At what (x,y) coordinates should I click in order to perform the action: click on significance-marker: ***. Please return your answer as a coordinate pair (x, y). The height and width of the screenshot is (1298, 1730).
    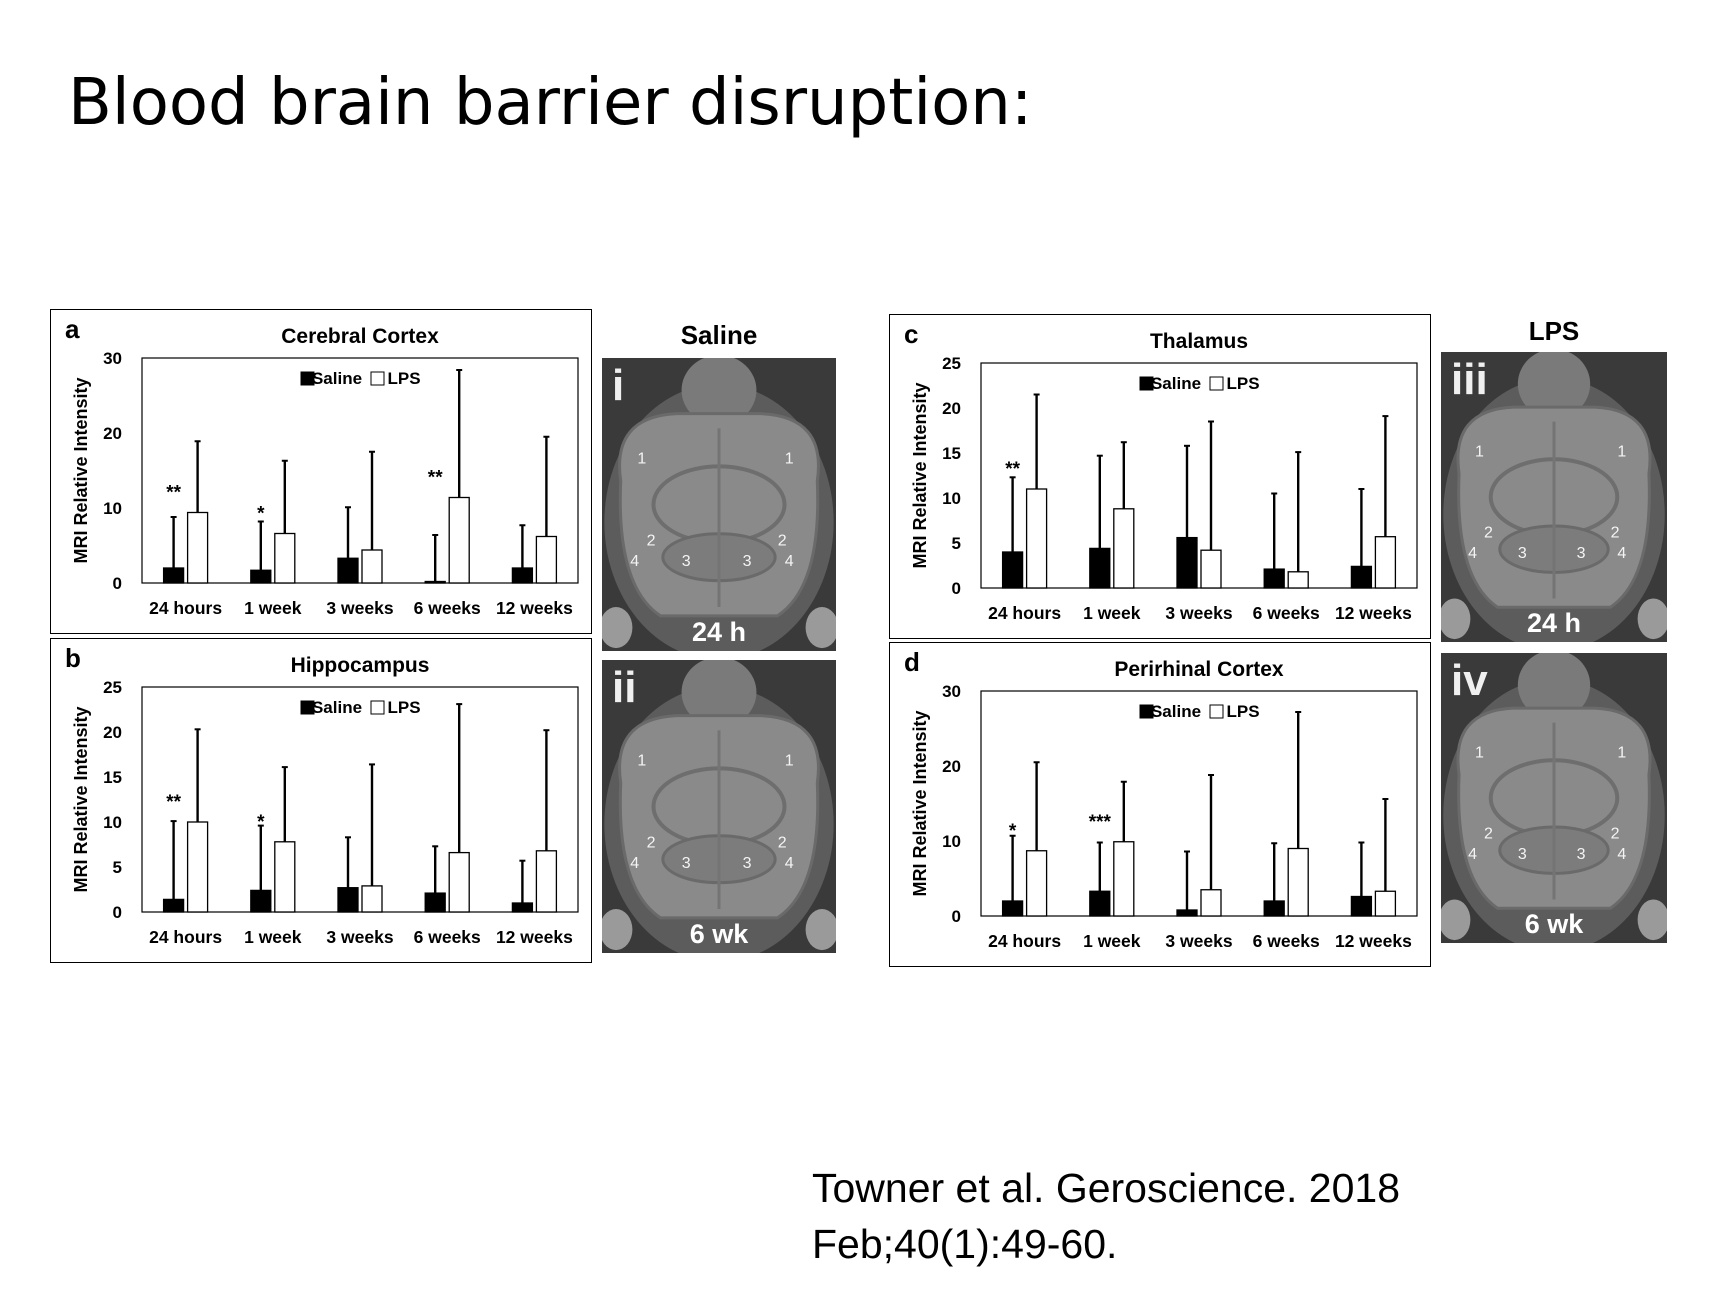
    Looking at the image, I should click on (1100, 822).